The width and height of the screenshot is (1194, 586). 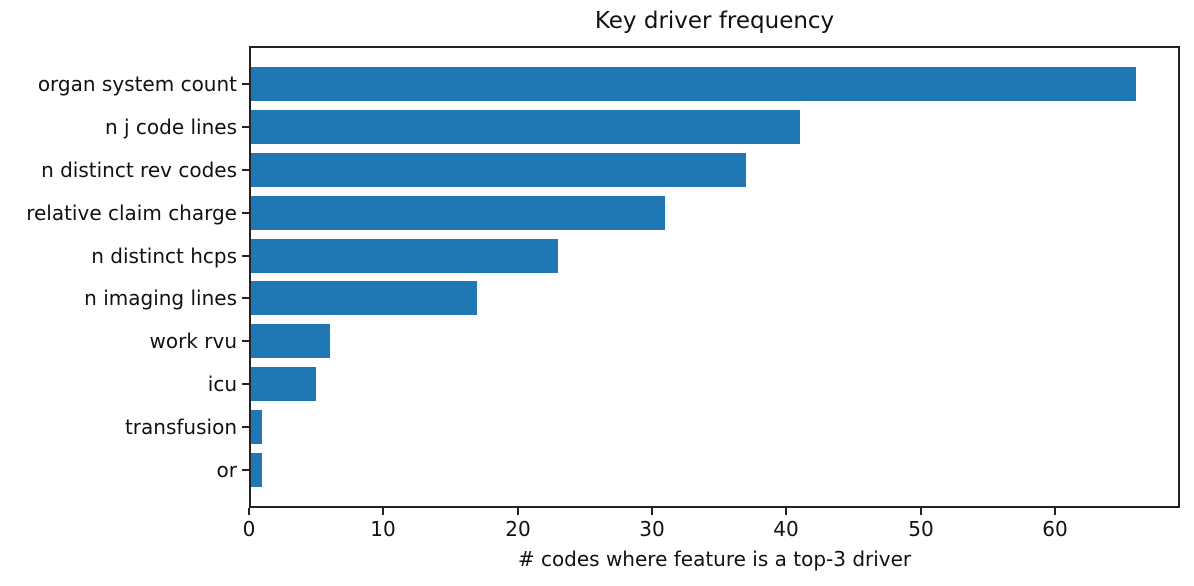 I want to click on x-tick-label: 10, so click(x=383, y=529).